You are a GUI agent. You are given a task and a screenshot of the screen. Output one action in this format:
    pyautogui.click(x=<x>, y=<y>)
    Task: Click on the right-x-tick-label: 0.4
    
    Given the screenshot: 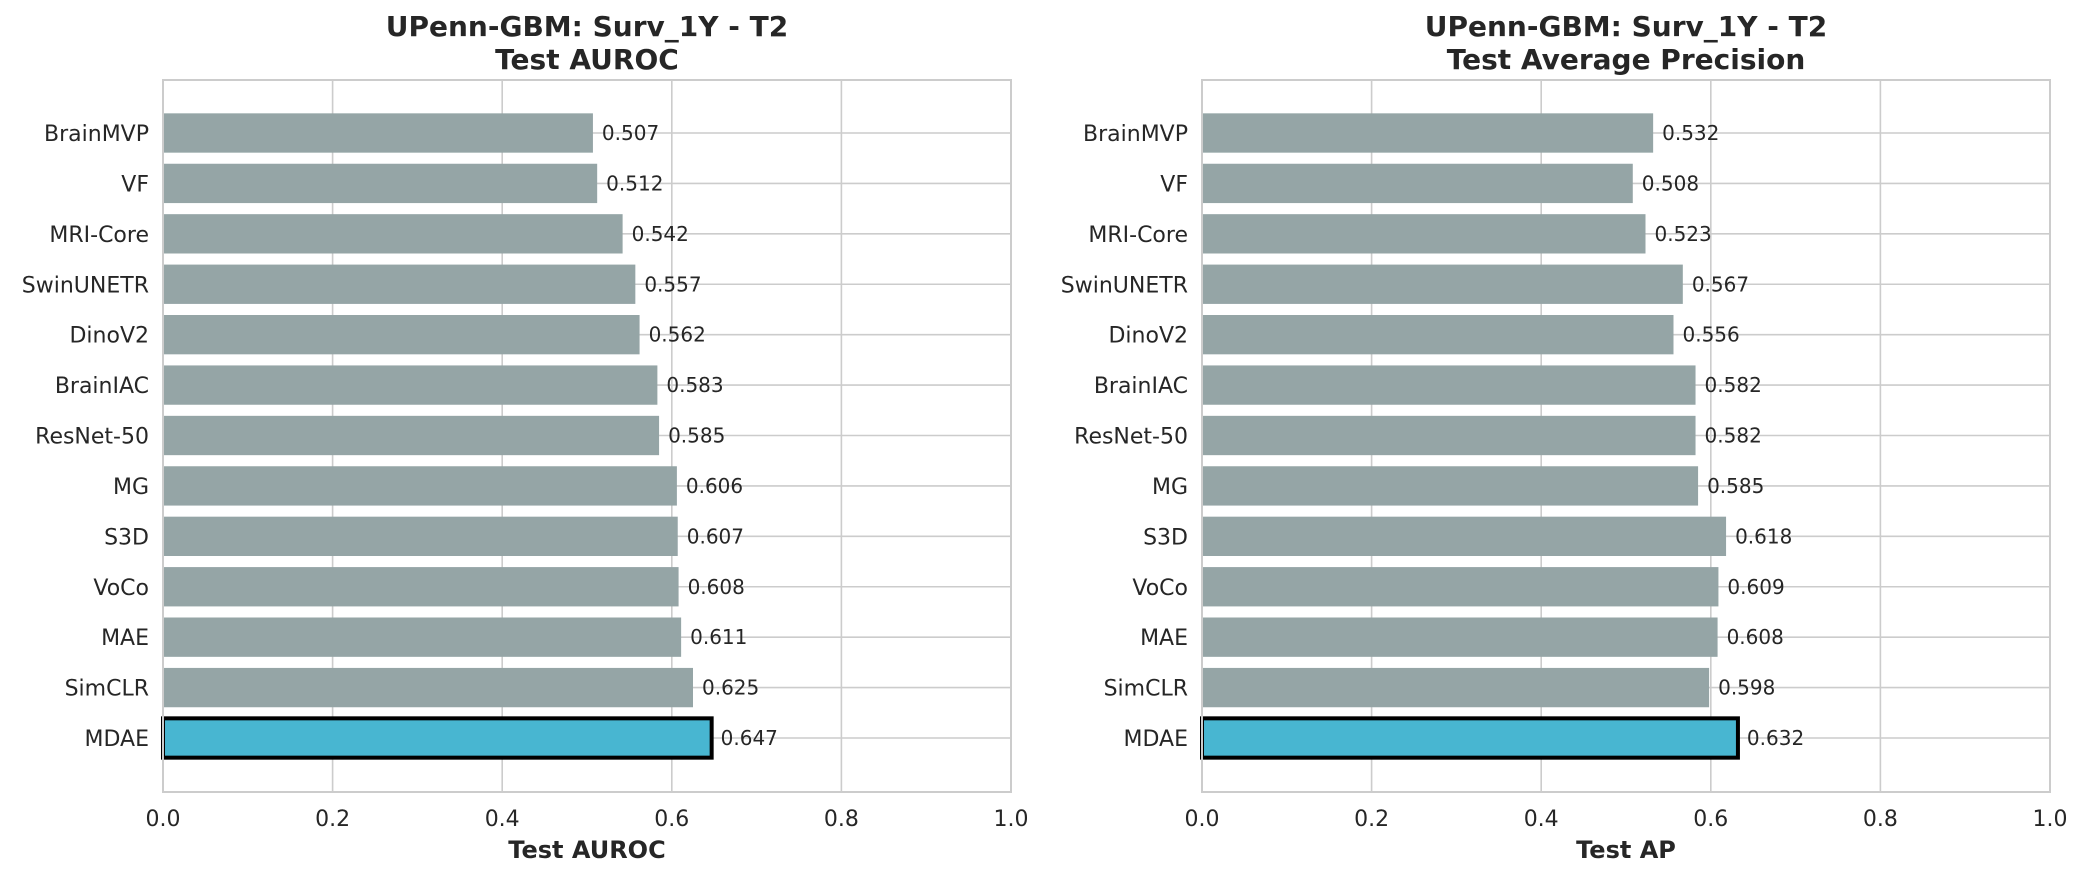 What is the action you would take?
    pyautogui.click(x=1541, y=819)
    